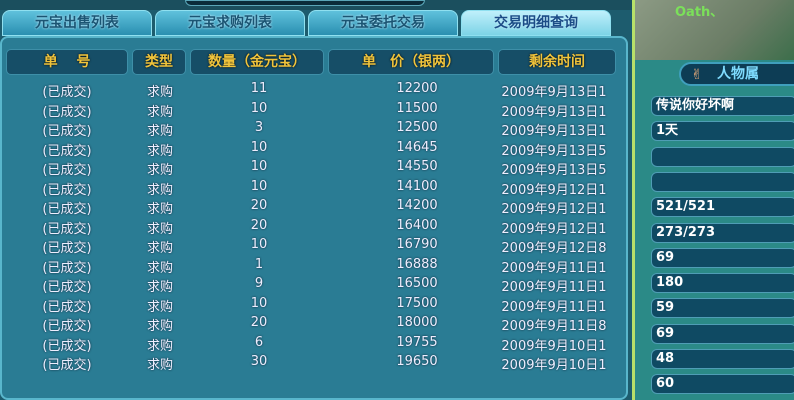  Describe the element at coordinates (383, 23) in the screenshot. I see `tab-consign-trade: 元宝委托交易` at that location.